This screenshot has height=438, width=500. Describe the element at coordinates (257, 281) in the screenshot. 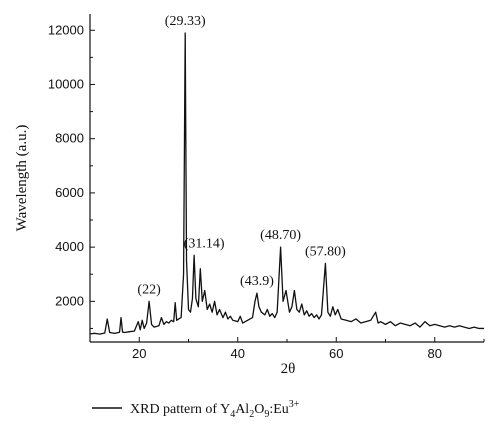

I see `peak-label: (43.9)` at that location.